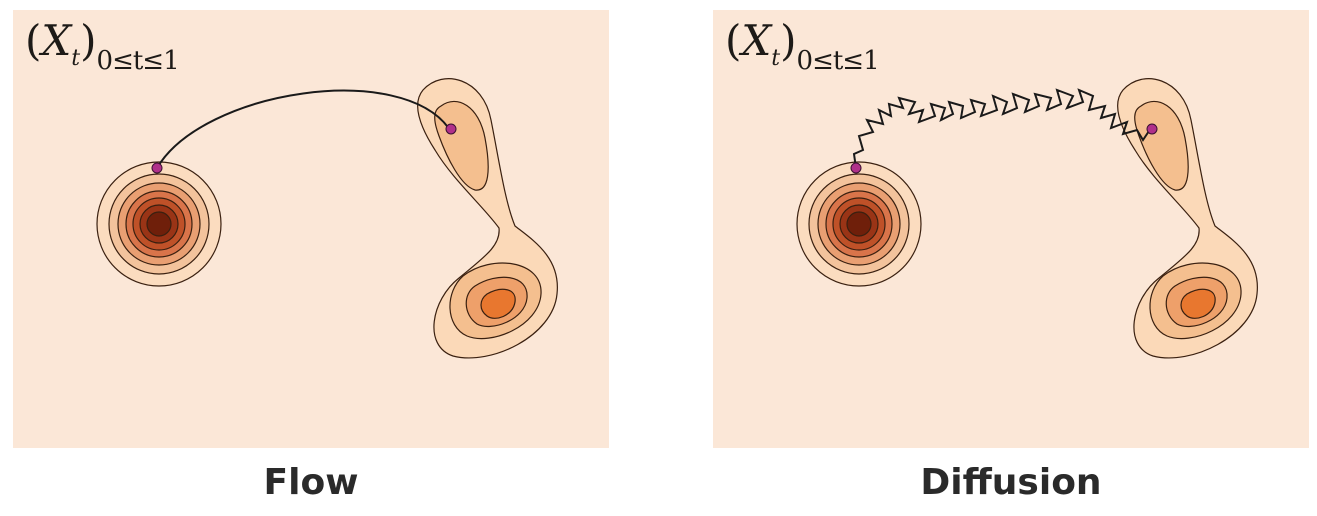 The height and width of the screenshot is (516, 1317). Describe the element at coordinates (311, 482) in the screenshot. I see `flow-caption: Flow` at that location.